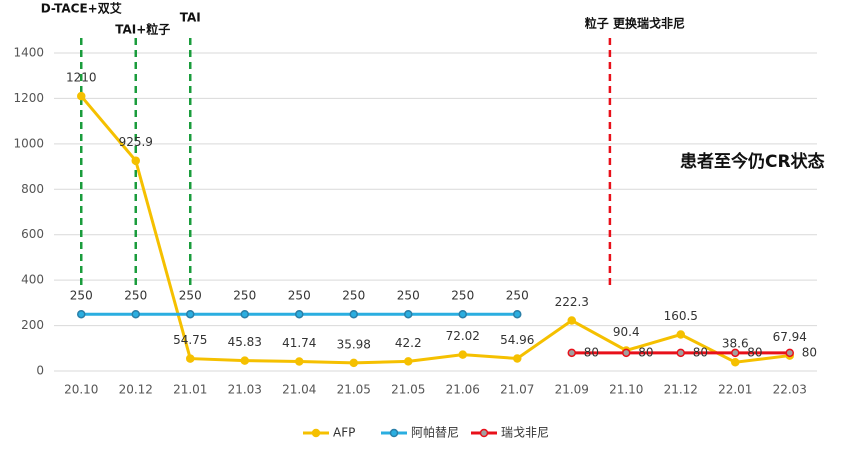 This screenshot has width=865, height=451. What do you see at coordinates (681, 390) in the screenshot?
I see `x-tick-label: 21.12` at bounding box center [681, 390].